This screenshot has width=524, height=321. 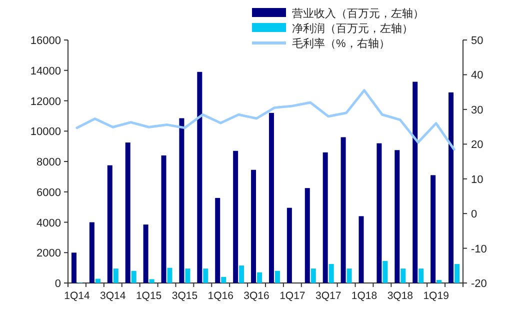 I want to click on x-tick-label: 1Q15, so click(x=149, y=296).